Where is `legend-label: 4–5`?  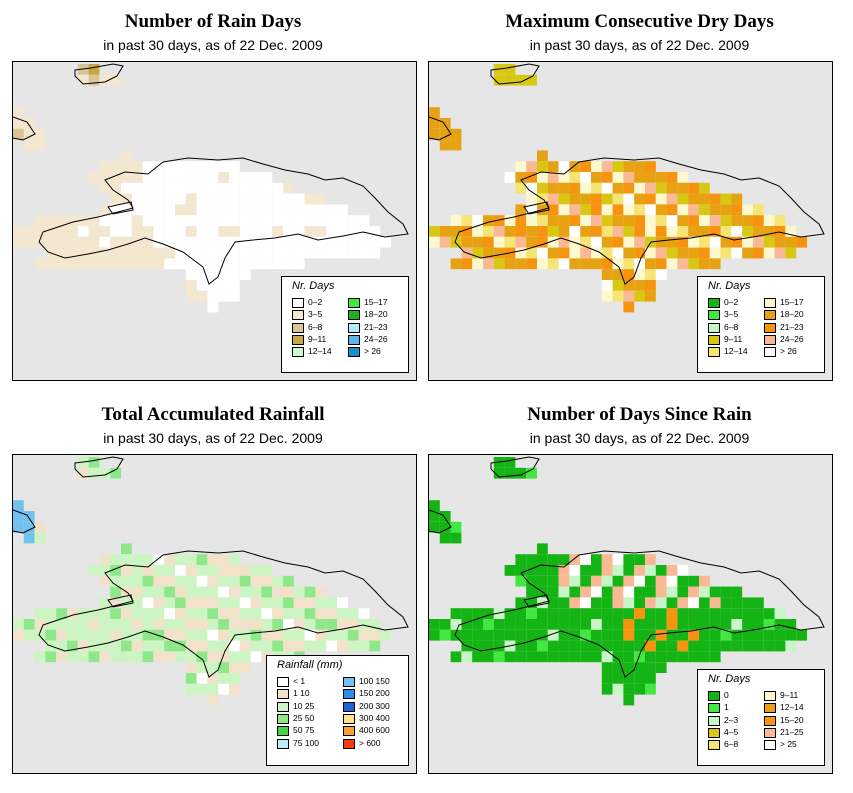
legend-label: 4–5 is located at coordinates (731, 731).